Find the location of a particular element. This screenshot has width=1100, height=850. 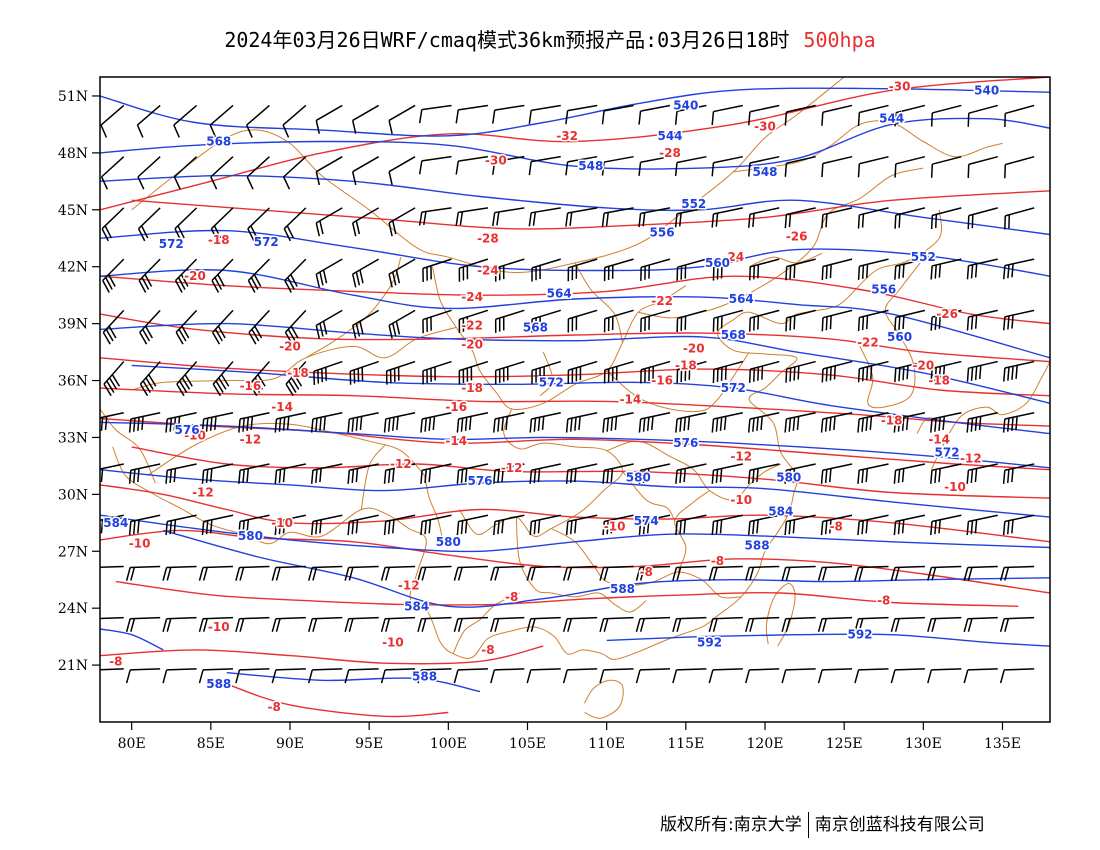

x-tick-label: 120E is located at coordinates (765, 744).